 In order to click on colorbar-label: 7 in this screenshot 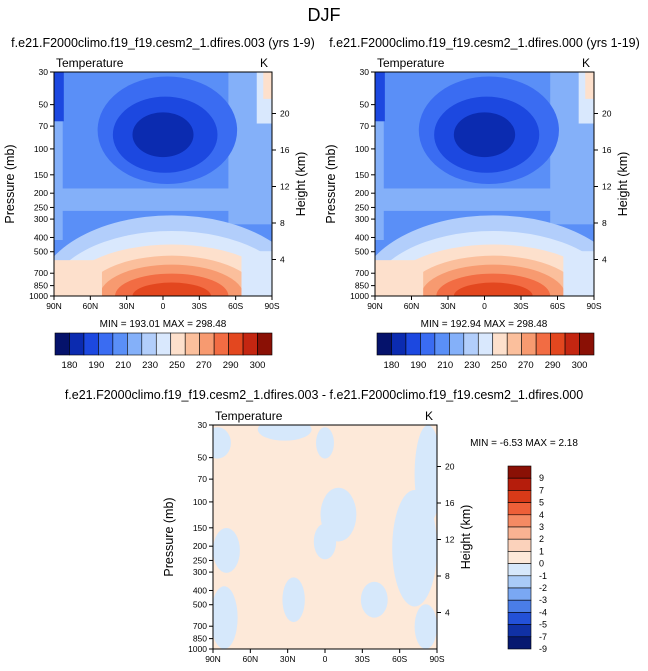, I will do `click(541, 490)`.